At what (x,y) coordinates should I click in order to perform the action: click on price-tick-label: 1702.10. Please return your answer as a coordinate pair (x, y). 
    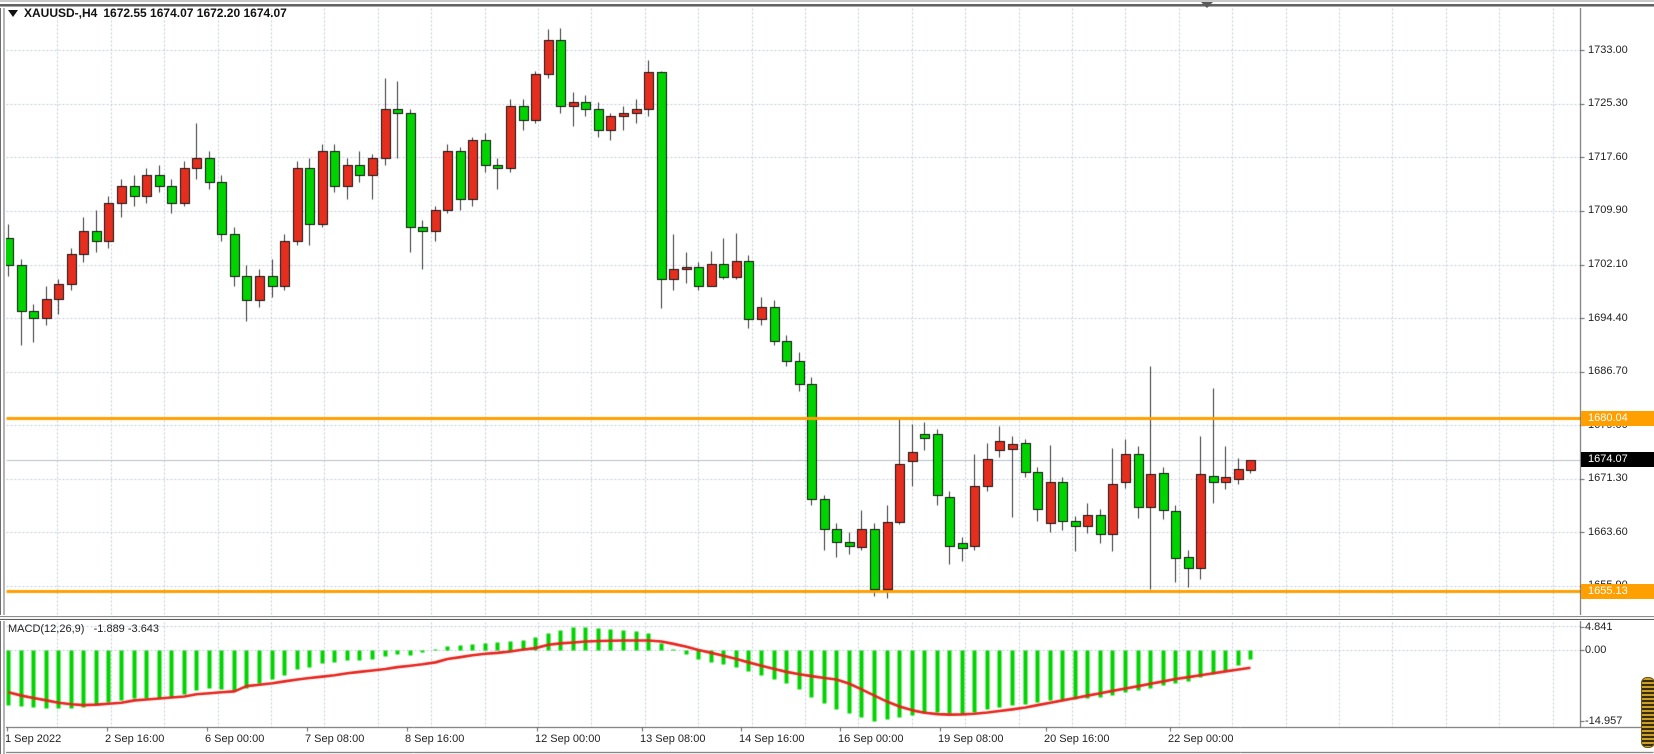
    Looking at the image, I should click on (1608, 264).